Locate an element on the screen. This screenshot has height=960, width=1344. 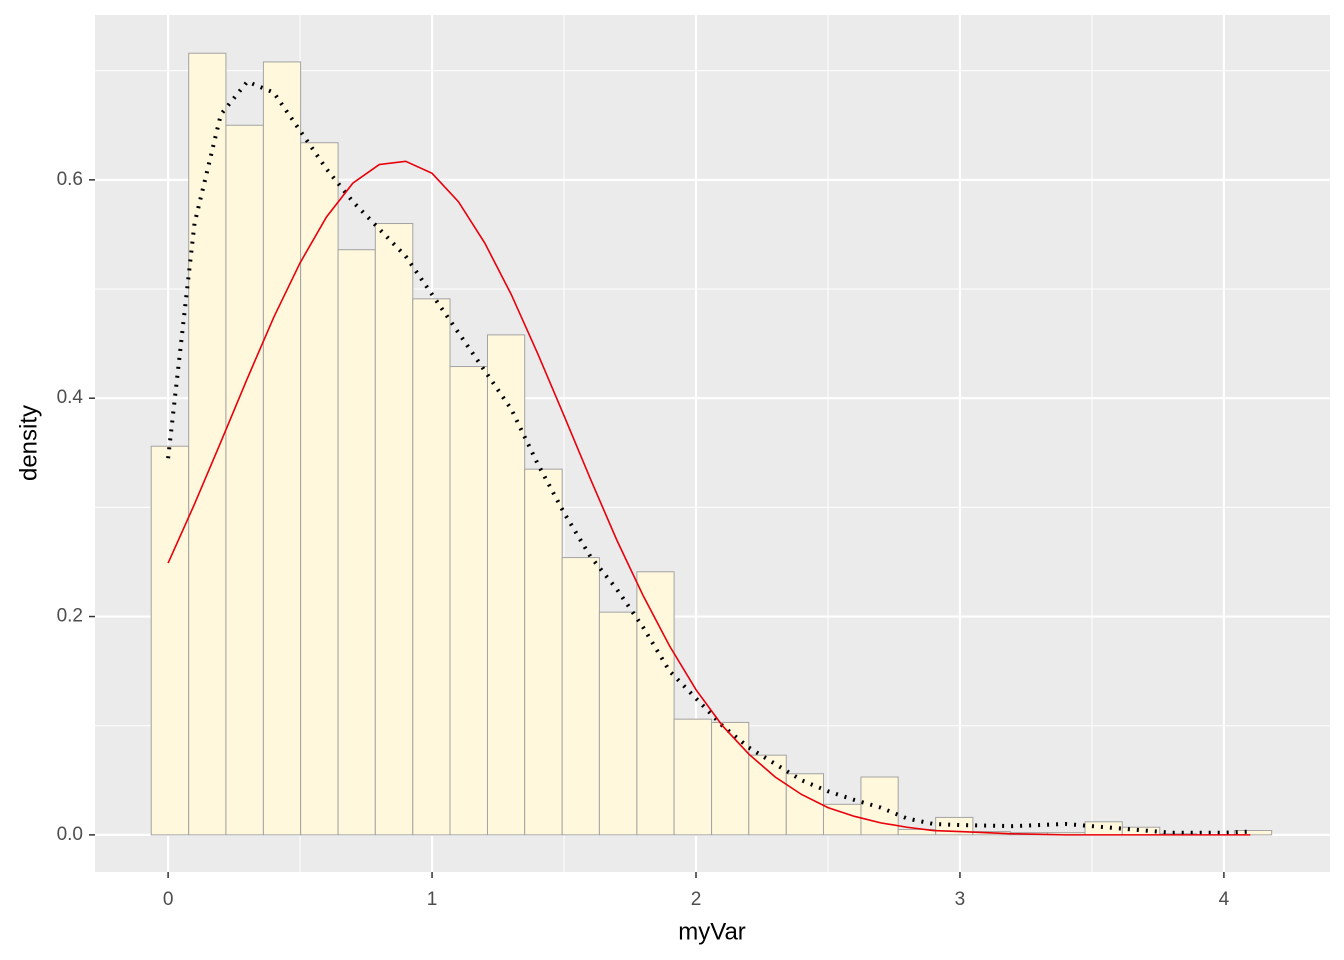
x-tick-label: 3 is located at coordinates (960, 899).